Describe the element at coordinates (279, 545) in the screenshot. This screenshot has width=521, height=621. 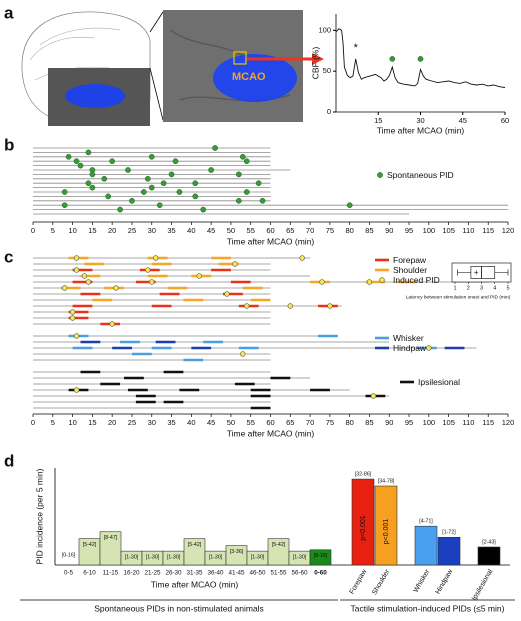
I see `interval-label: [5-42]` at that location.